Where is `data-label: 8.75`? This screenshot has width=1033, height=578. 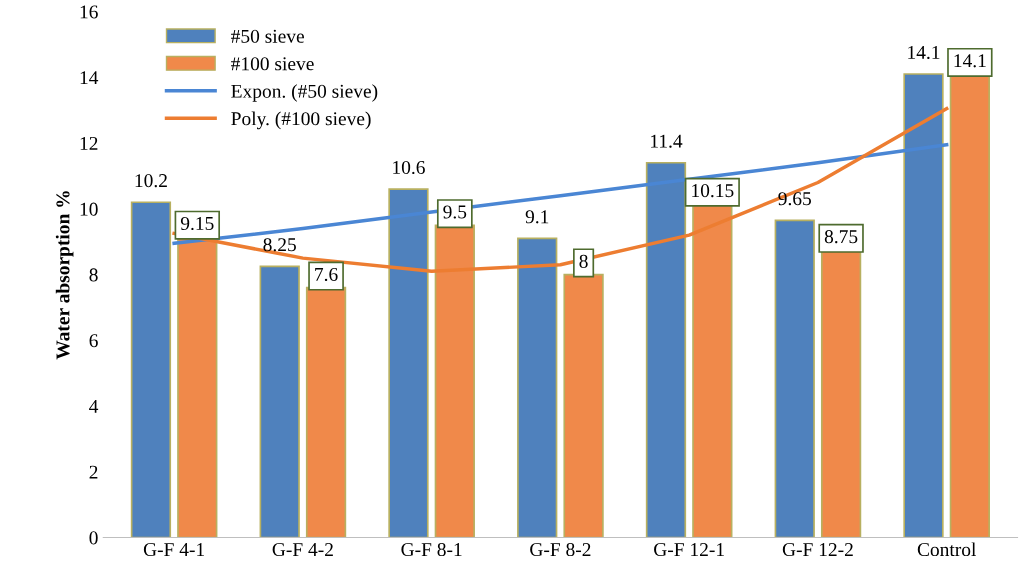 data-label: 8.75 is located at coordinates (841, 237).